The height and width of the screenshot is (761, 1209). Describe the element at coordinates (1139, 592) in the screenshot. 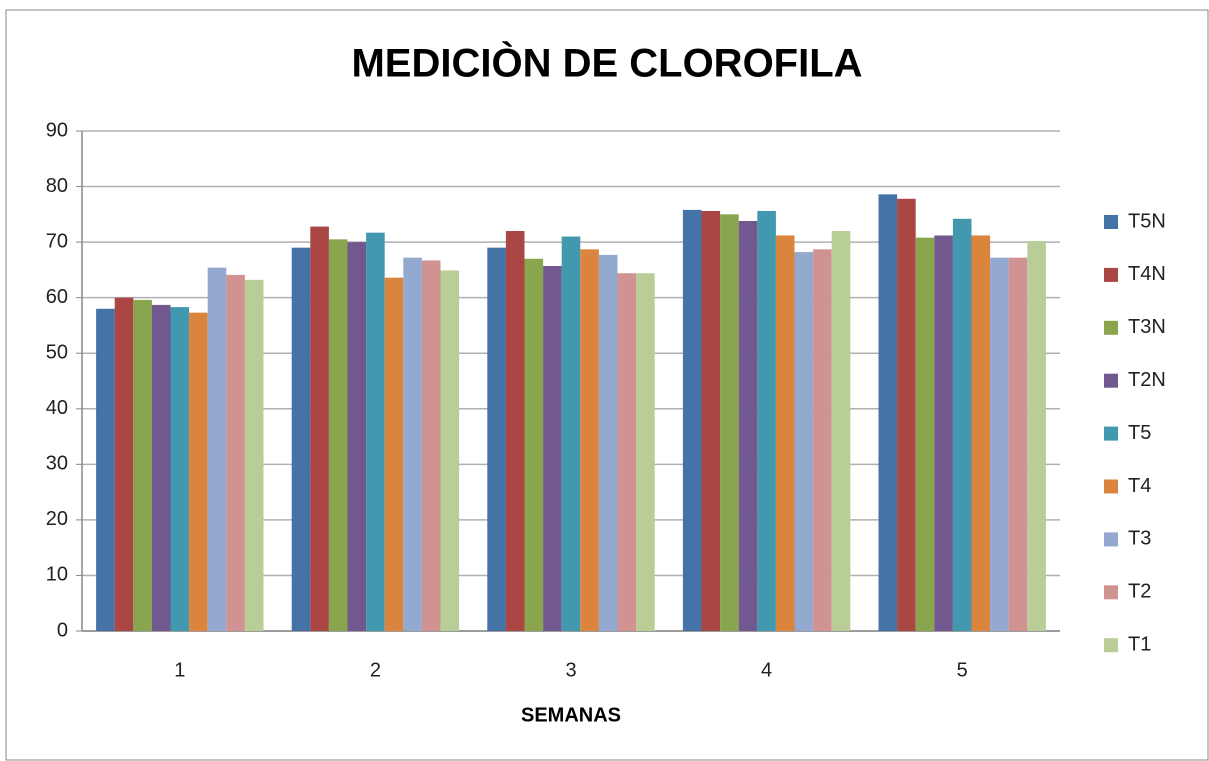

I see `legend-label: T2` at that location.